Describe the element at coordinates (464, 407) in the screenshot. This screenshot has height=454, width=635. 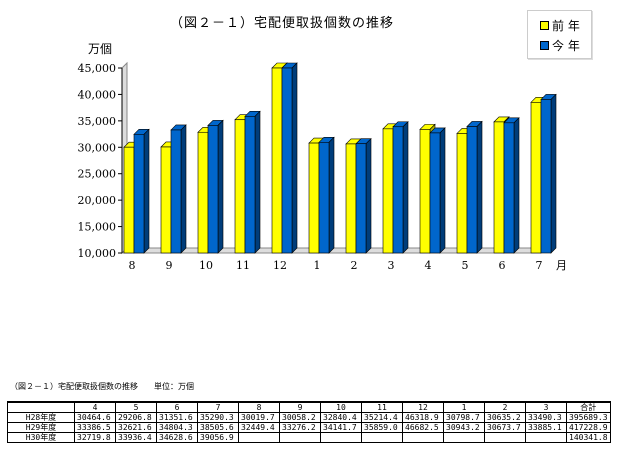
I see `table-cell: 1` at that location.